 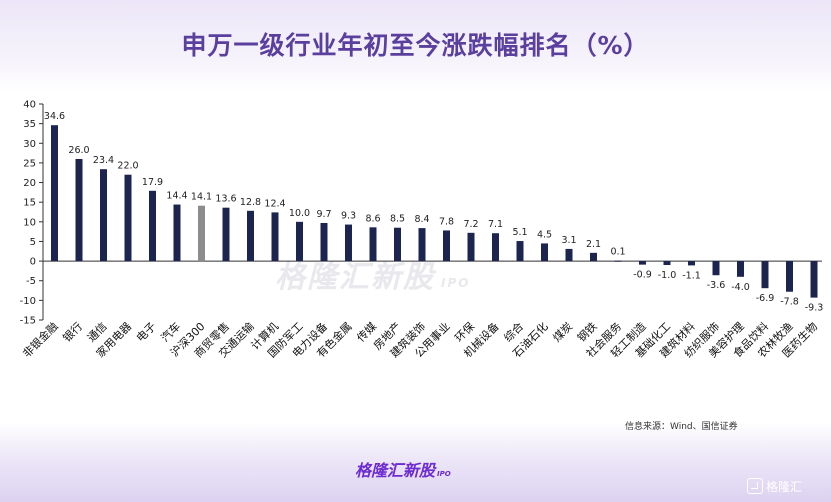 What do you see at coordinates (355, 277) in the screenshot?
I see `watermark-text: 格隆汇新股` at bounding box center [355, 277].